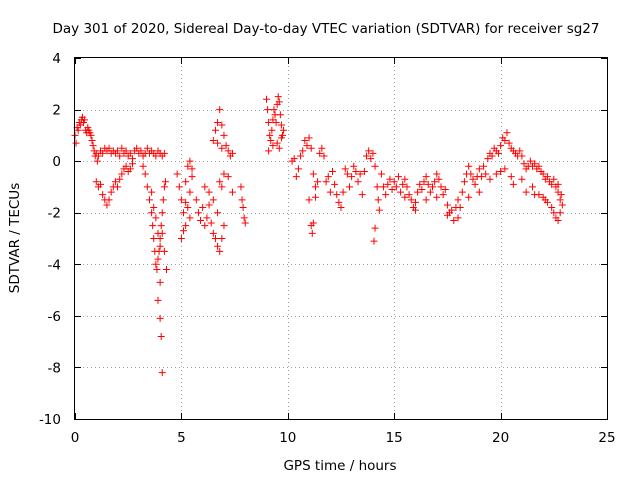 Image resolution: width=640 pixels, height=480 pixels. Describe the element at coordinates (75, 438) in the screenshot. I see `x-tick-label: 0` at that location.